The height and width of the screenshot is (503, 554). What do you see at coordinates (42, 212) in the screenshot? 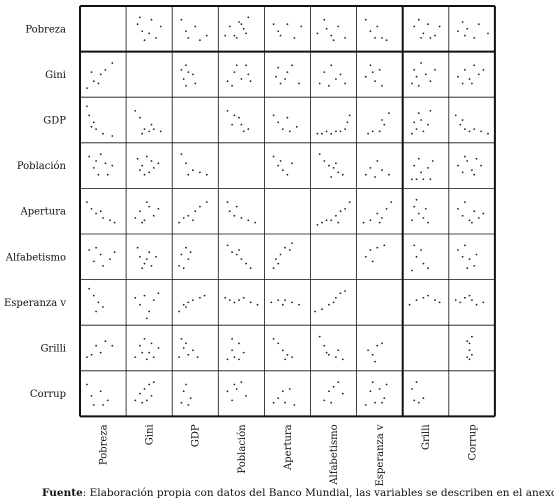
I see `row-label: Apertura` at bounding box center [42, 212].